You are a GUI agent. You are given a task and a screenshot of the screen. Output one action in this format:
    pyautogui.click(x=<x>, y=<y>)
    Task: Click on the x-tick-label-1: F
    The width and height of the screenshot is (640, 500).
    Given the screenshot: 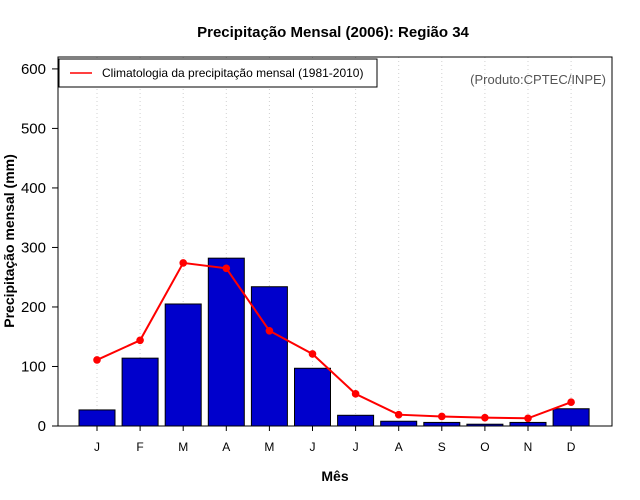 What is the action you would take?
    pyautogui.click(x=139, y=447)
    